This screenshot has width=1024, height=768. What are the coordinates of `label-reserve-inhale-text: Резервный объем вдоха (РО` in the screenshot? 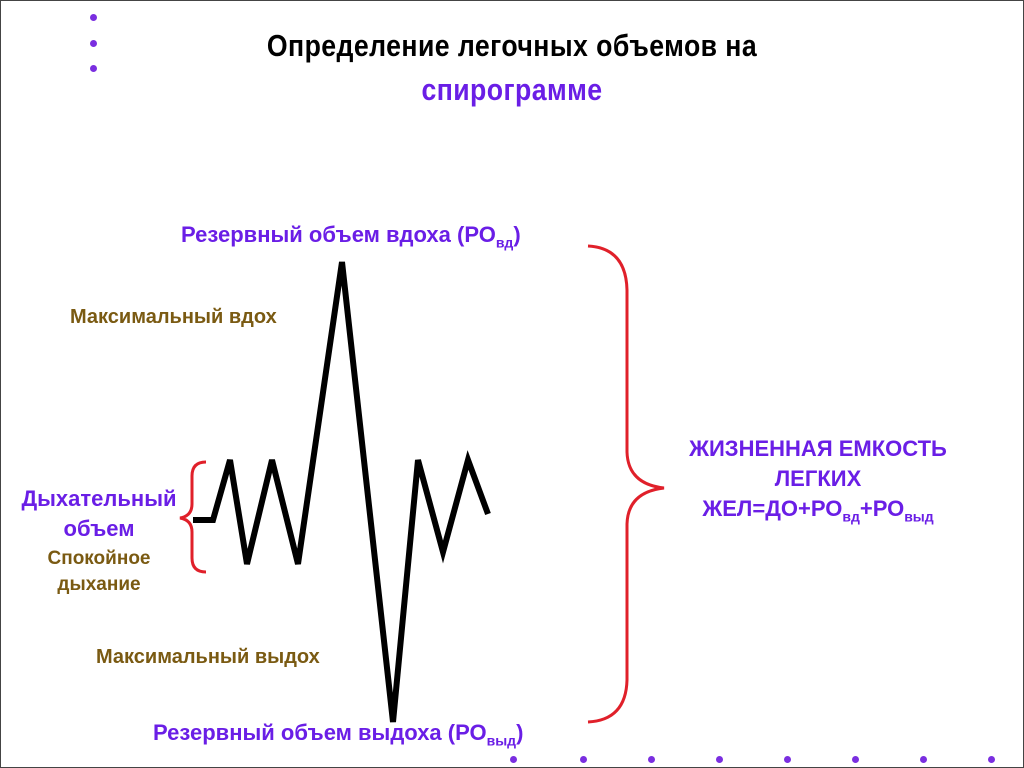 It's located at (338, 234).